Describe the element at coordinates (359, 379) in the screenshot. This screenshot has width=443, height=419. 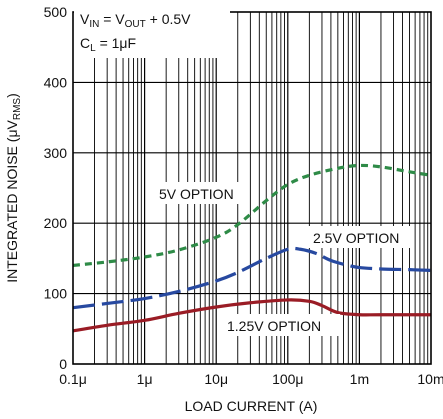
I see `x-tick-label: 1m` at that location.